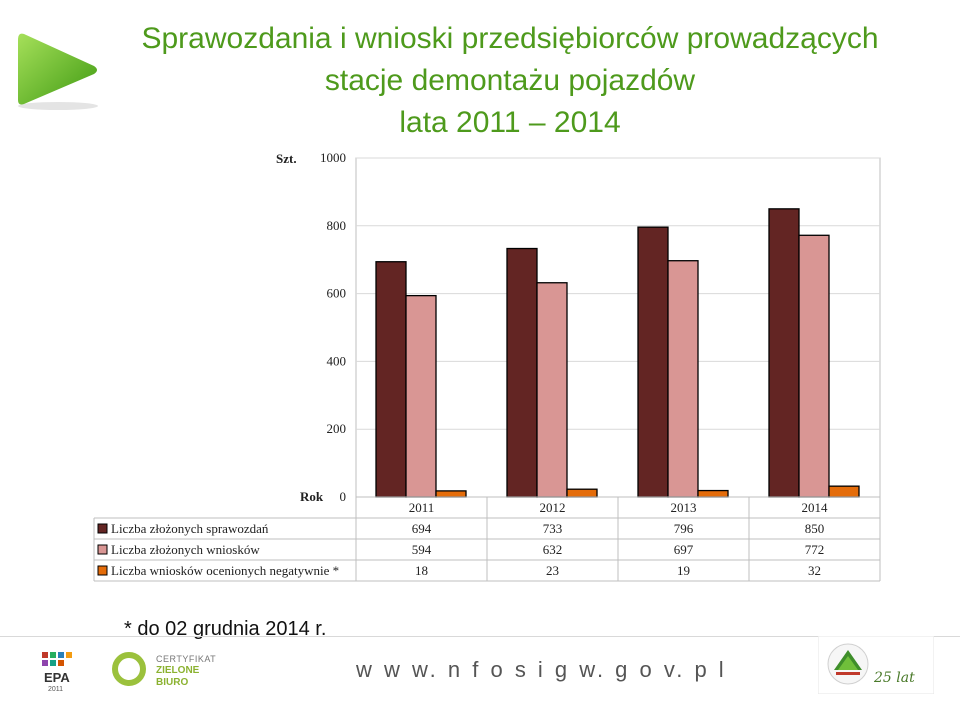 The image size is (960, 705). I want to click on legend-entry: Liczba złożonych sprawozdań, so click(190, 528).